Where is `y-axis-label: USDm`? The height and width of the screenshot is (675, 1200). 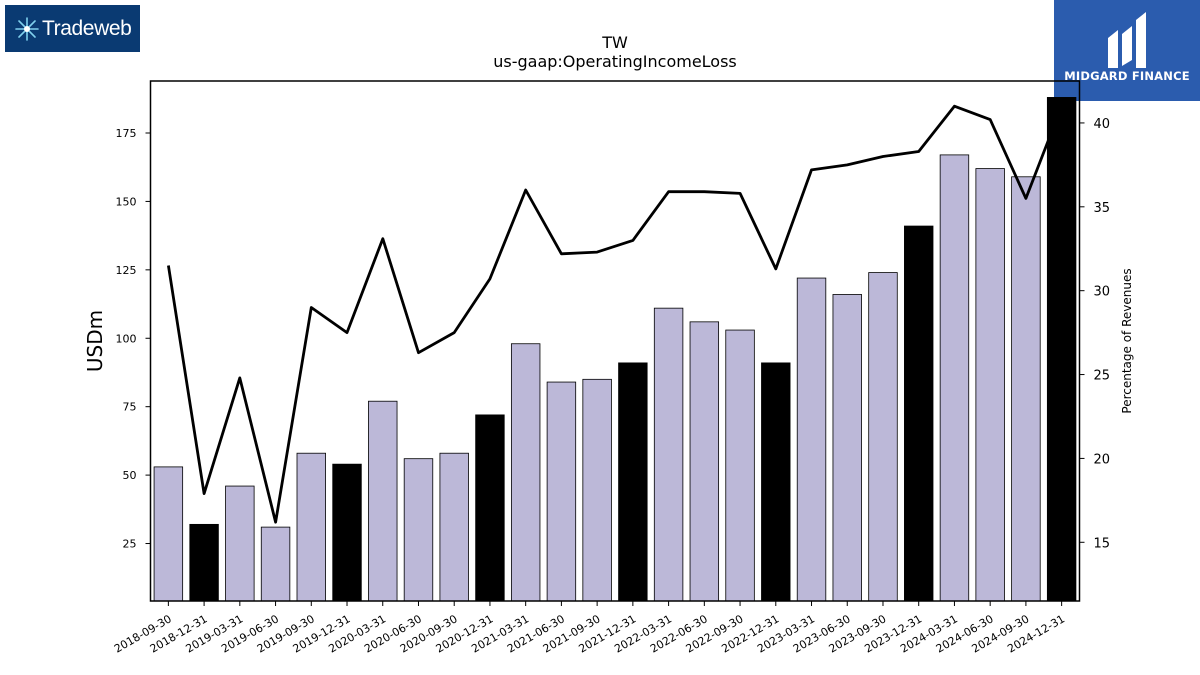
y-axis-label: USDm is located at coordinates (95, 341).